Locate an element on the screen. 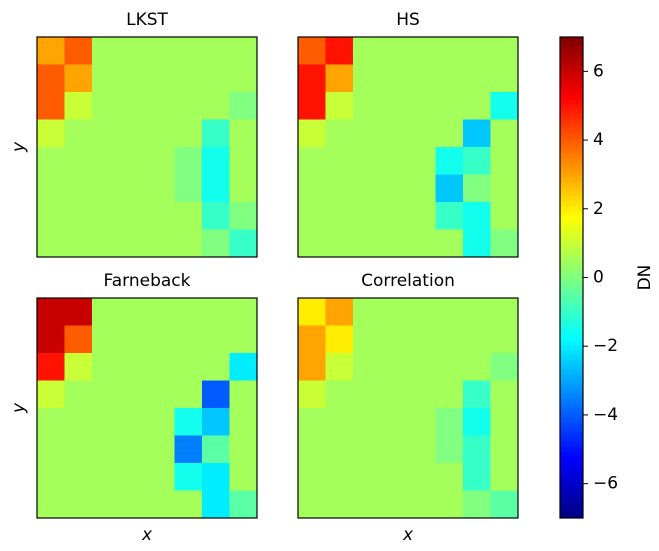 This screenshot has height=551, width=659. colorbar-tick-label: 2 is located at coordinates (598, 209).